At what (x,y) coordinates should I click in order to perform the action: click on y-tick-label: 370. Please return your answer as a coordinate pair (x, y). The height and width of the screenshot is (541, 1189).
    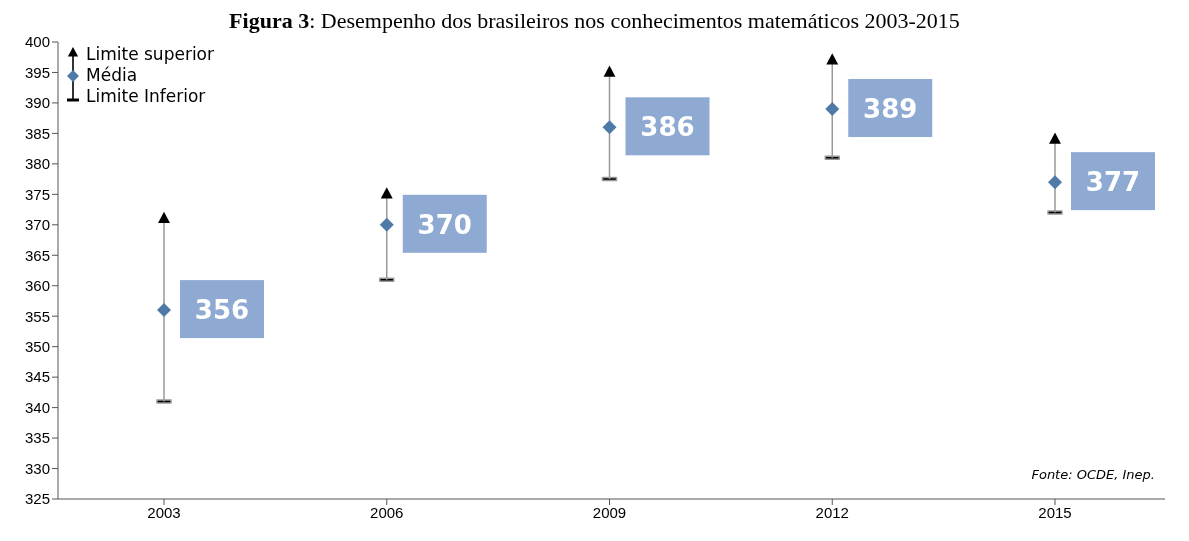
    Looking at the image, I should click on (37, 225).